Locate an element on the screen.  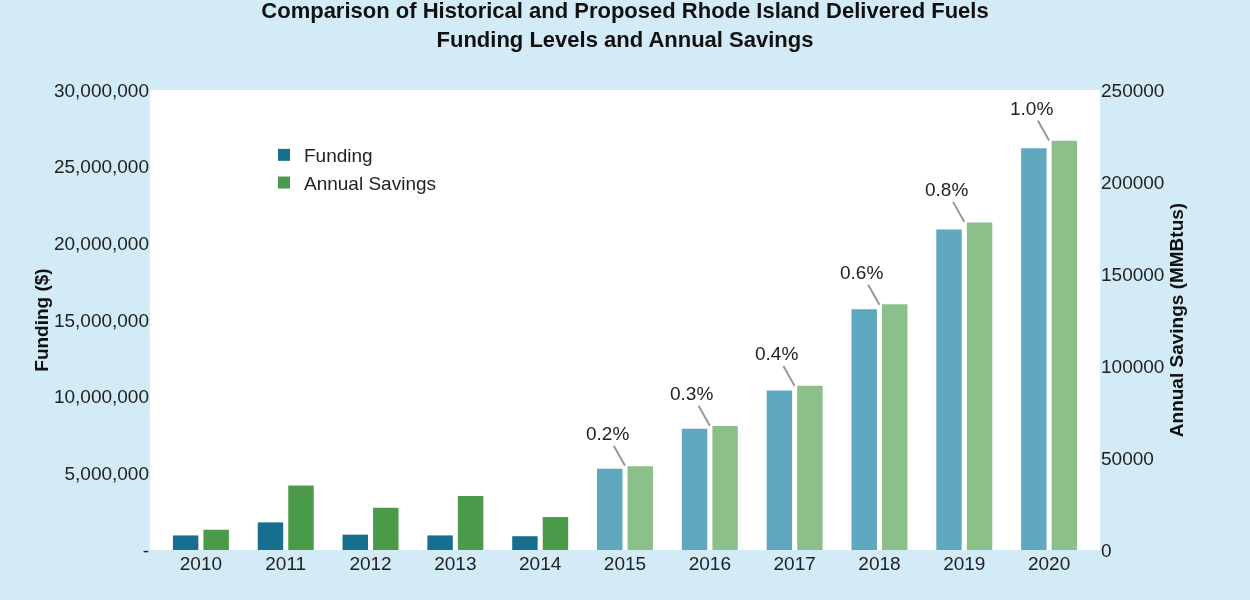
x-tick-label: 2017 is located at coordinates (794, 563).